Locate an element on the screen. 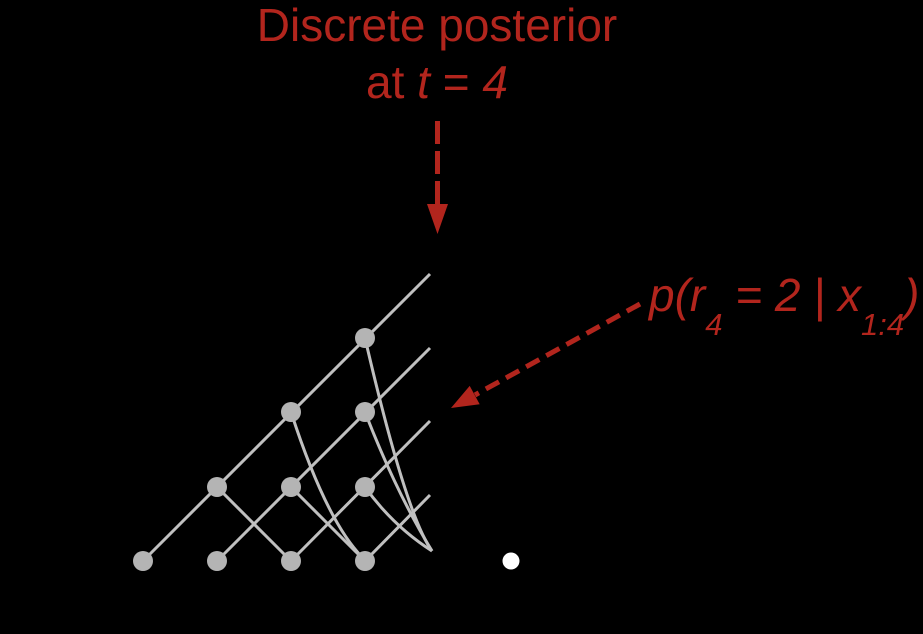 The image size is (923, 634). title-arrow-head is located at coordinates (437, 219).